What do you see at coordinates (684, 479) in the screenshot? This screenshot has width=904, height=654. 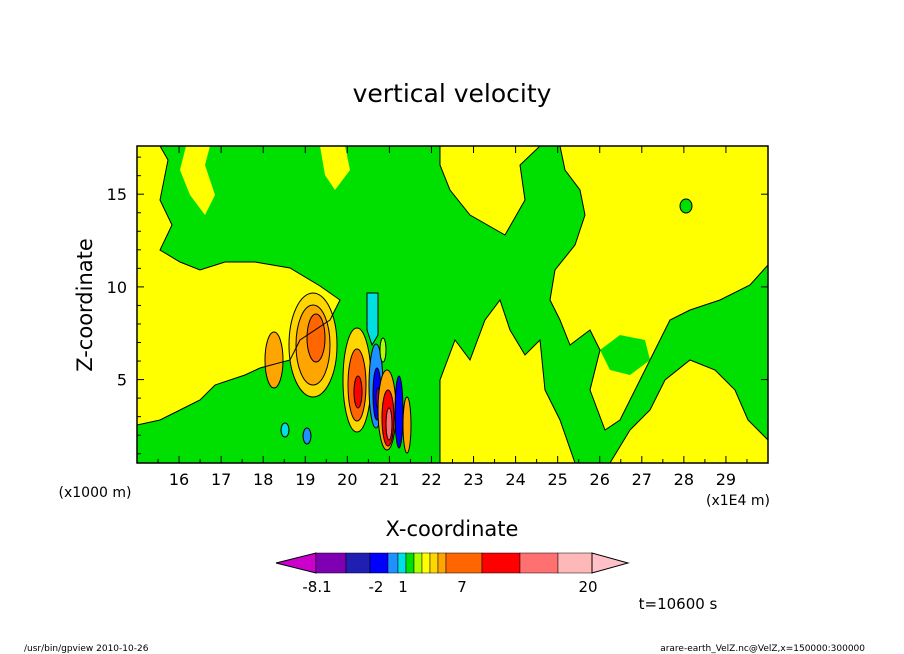 I see `x-tick-label: 28` at bounding box center [684, 479].